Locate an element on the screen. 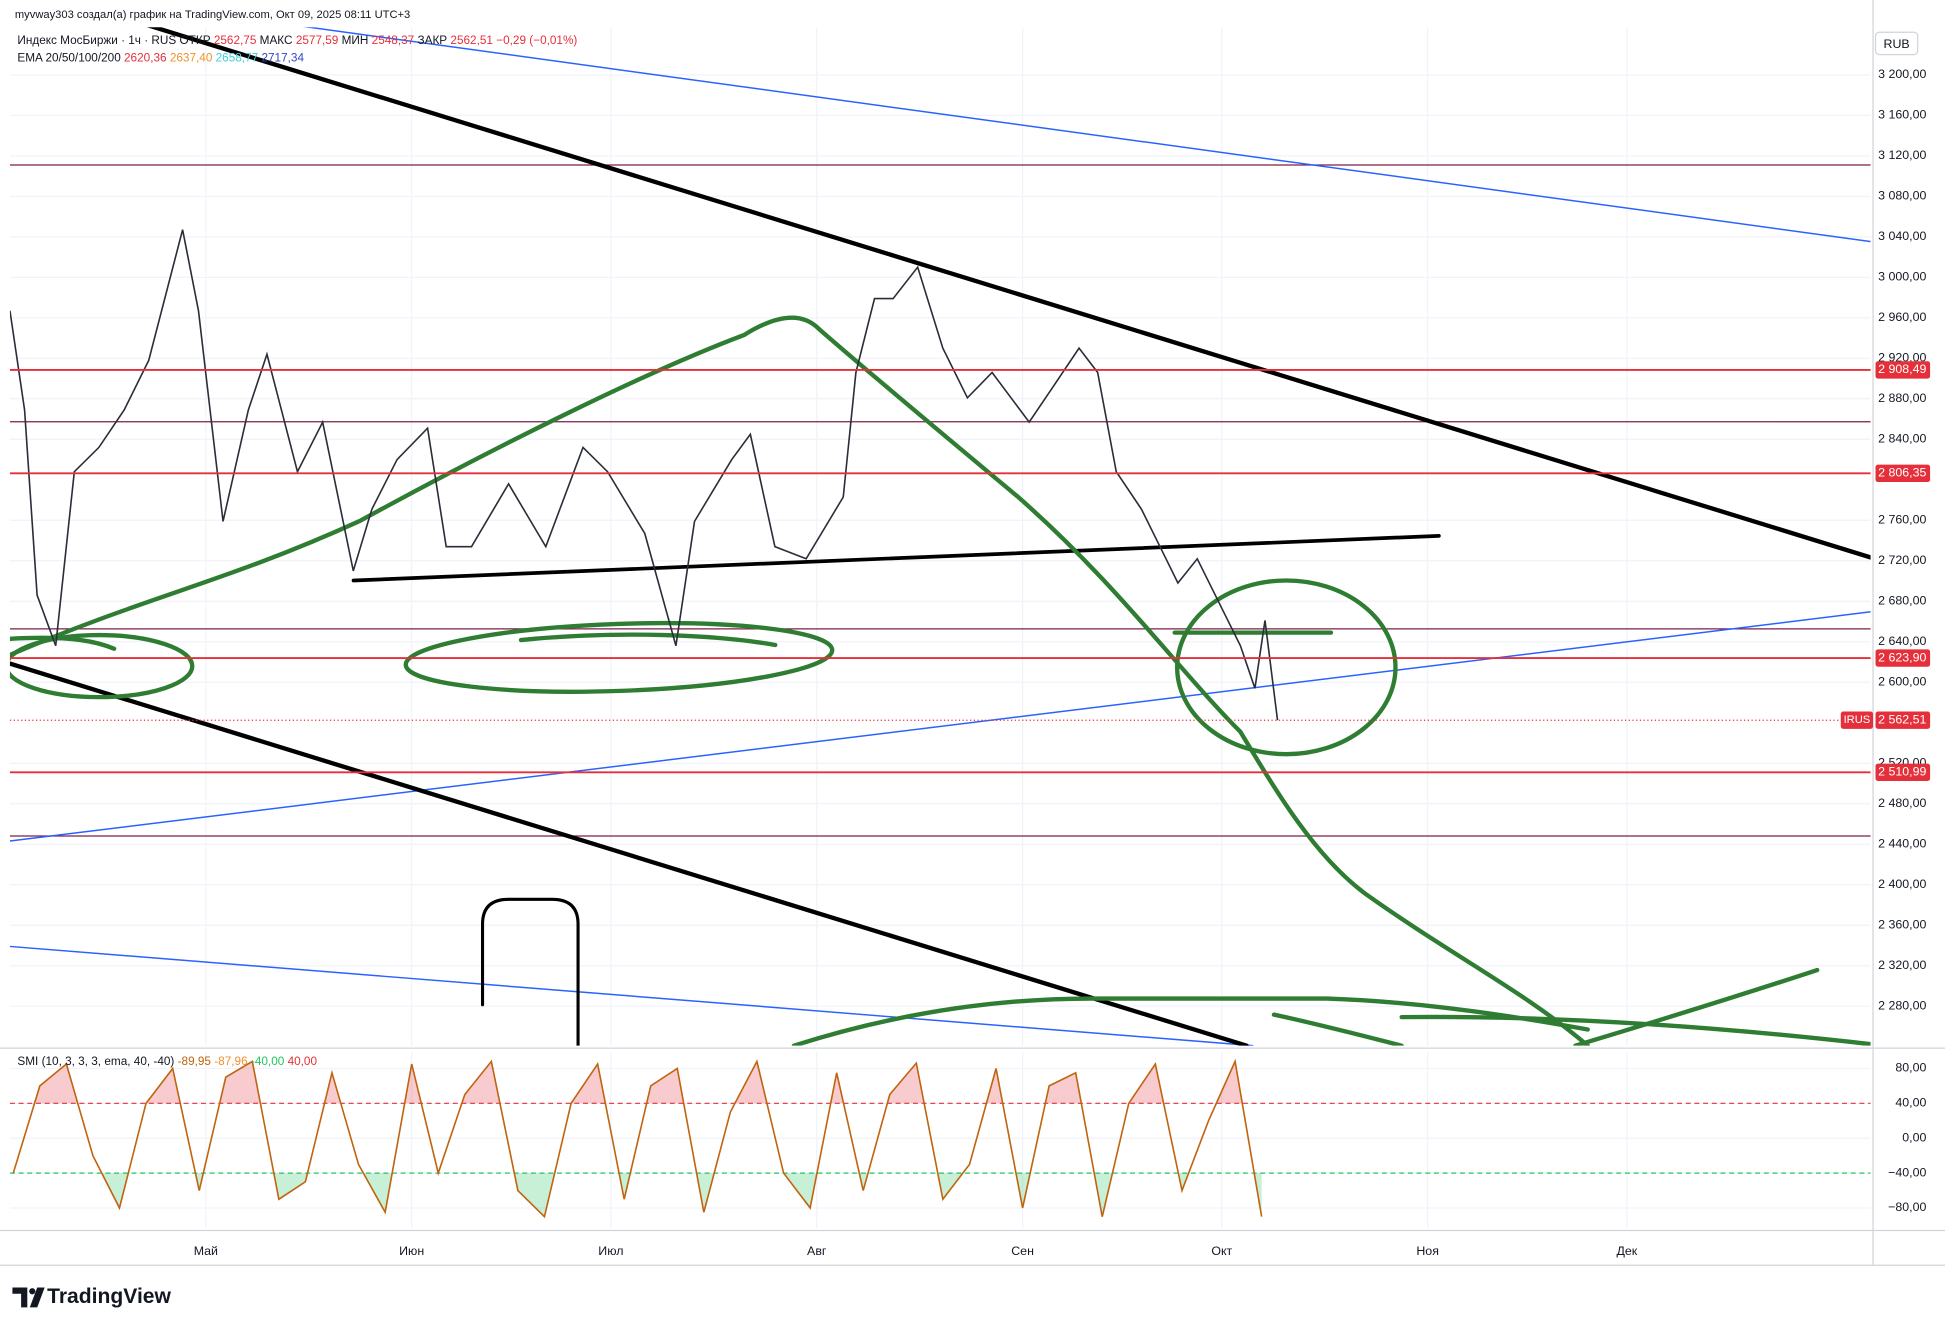  y-tick-label: 2 400,00 is located at coordinates (1902, 884).